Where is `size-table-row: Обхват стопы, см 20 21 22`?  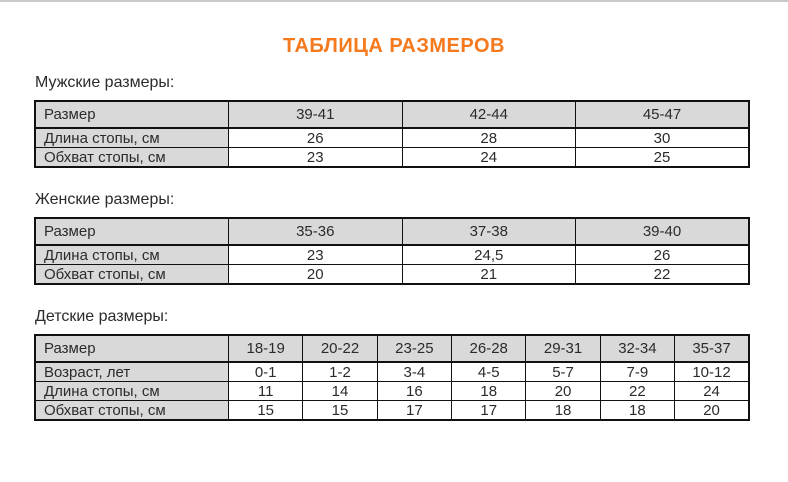
size-table-row: Обхват стопы, см 20 21 22 is located at coordinates (392, 274).